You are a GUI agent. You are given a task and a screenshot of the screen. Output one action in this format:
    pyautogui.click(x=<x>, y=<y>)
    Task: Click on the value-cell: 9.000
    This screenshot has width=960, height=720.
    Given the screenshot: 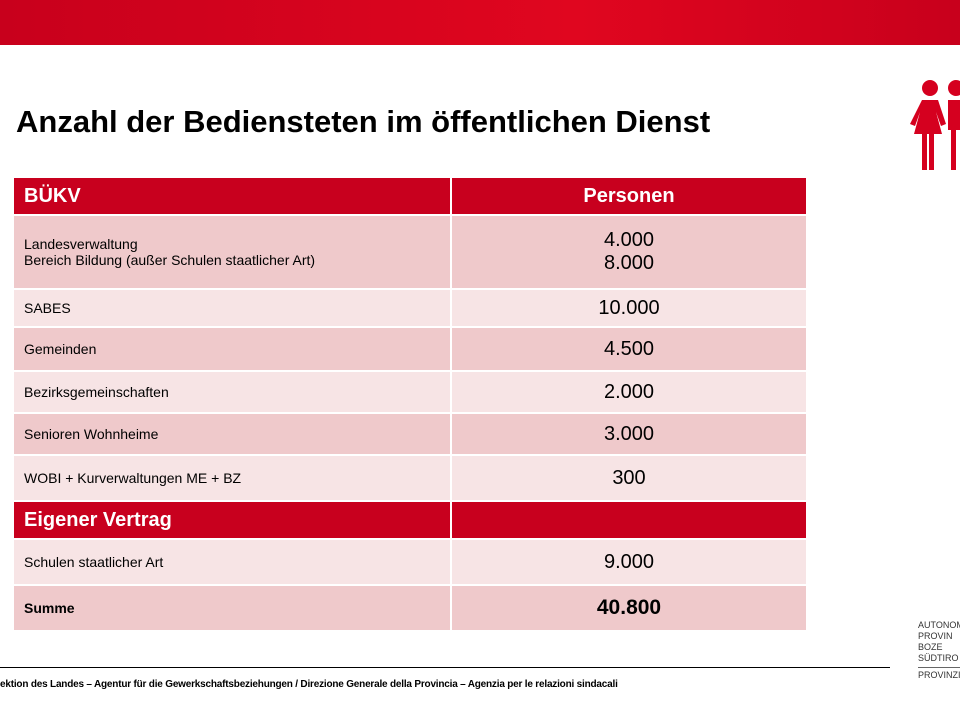 What is the action you would take?
    pyautogui.click(x=629, y=562)
    